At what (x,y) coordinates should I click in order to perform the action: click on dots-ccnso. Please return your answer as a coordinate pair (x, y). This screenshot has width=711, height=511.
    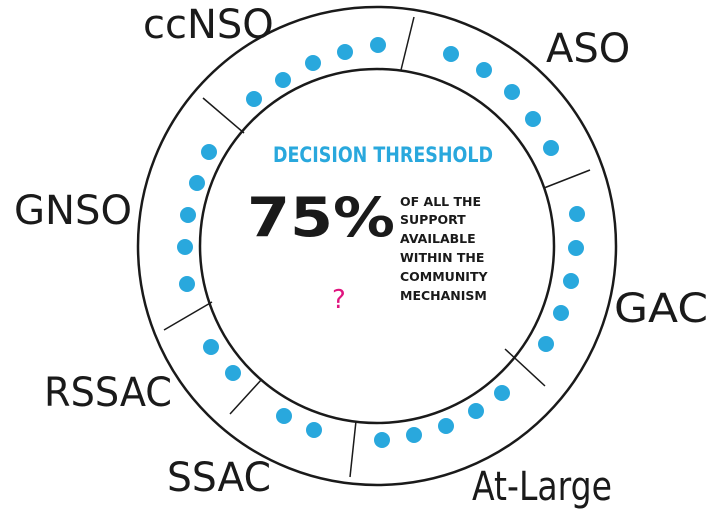
    Looking at the image, I should click on (316, 72).